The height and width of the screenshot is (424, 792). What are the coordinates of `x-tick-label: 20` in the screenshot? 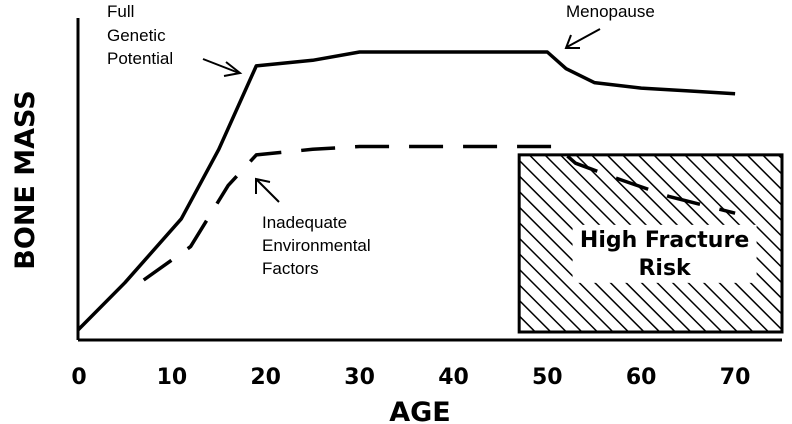 It's located at (265, 377).